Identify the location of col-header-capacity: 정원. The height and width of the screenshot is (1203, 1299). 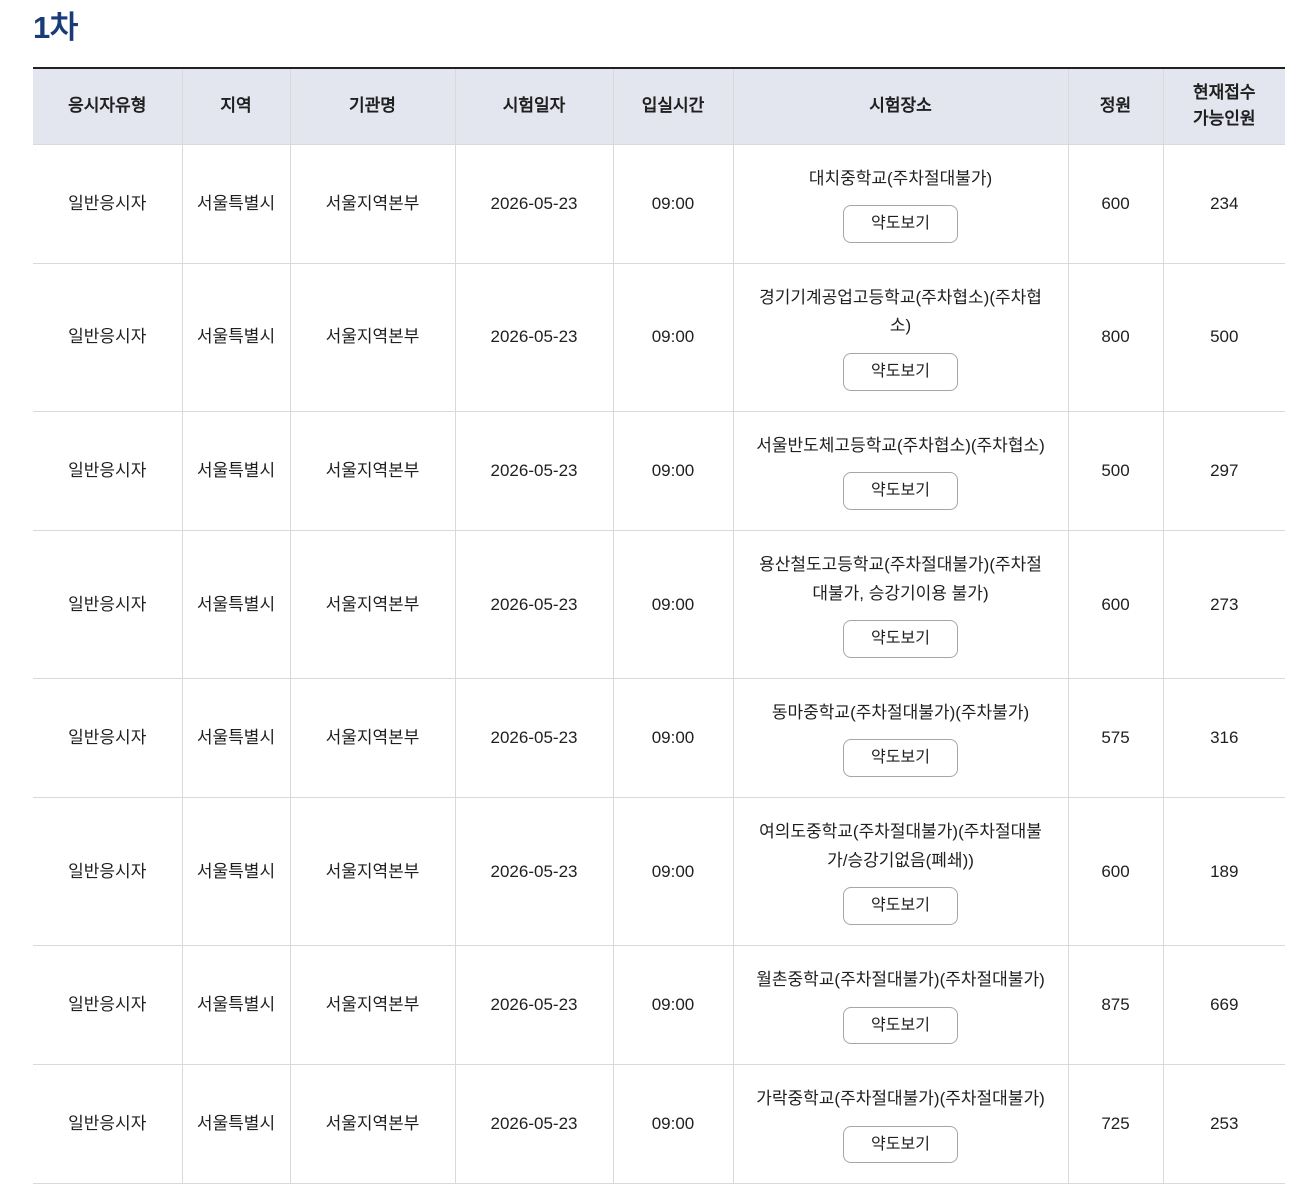
(1115, 106).